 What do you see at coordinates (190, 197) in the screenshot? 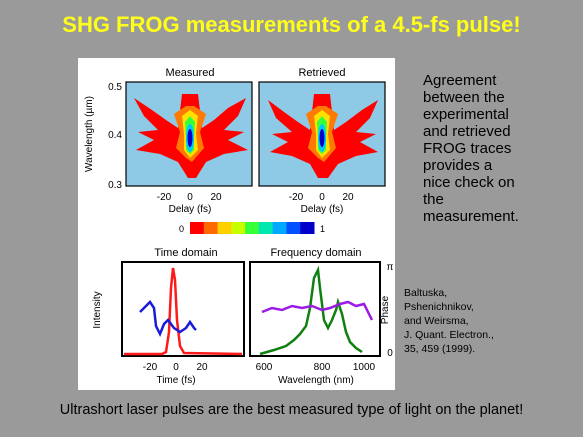
I see `measured-delay-tick-0: 0` at bounding box center [190, 197].